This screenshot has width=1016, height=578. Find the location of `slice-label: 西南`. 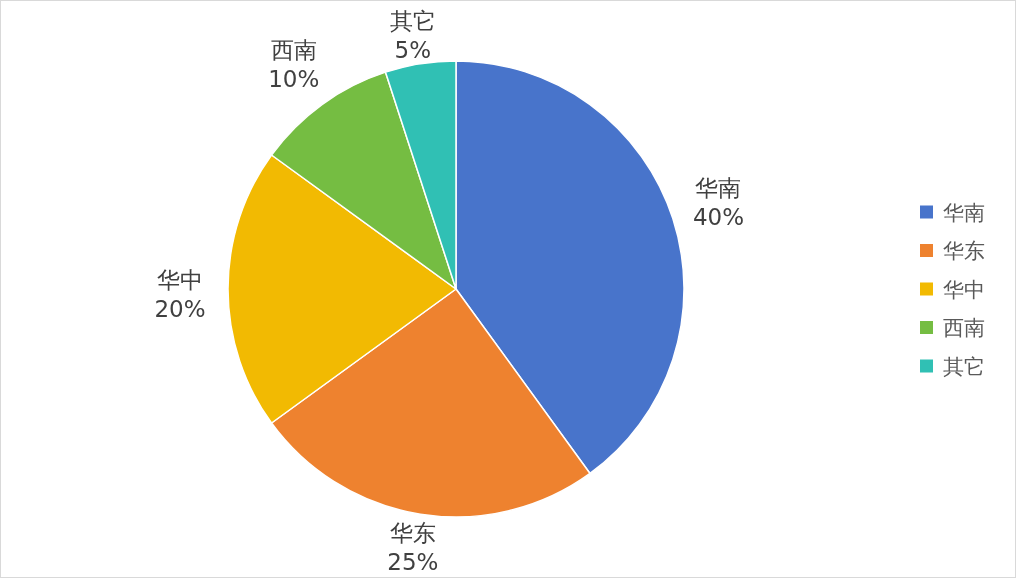

slice-label: 西南 is located at coordinates (293, 49).